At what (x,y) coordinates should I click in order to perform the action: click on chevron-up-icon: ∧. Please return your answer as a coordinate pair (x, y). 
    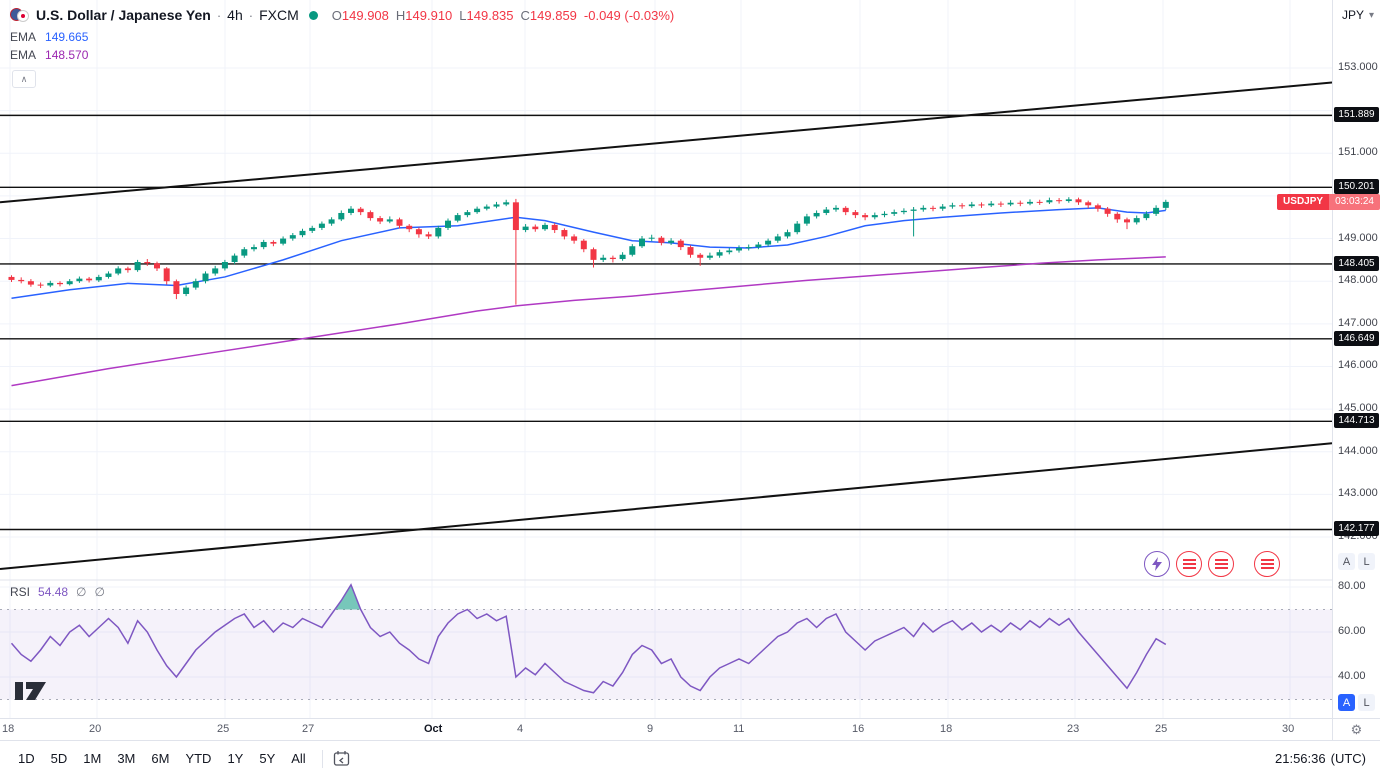
    Looking at the image, I should click on (24, 78).